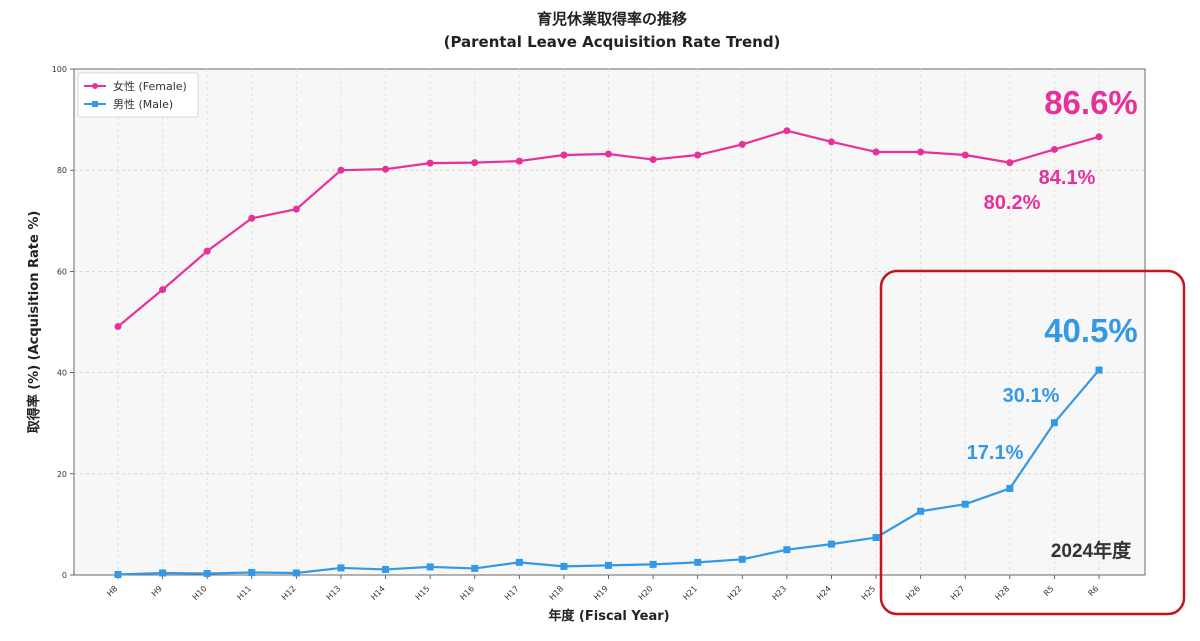 The height and width of the screenshot is (641, 1200). What do you see at coordinates (690, 593) in the screenshot?
I see `x-tick-label: H21` at bounding box center [690, 593].